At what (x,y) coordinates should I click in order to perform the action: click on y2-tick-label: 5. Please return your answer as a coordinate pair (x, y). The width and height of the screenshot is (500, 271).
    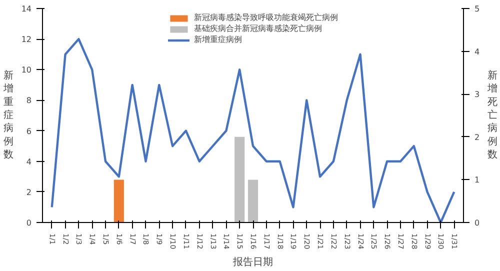
    Looking at the image, I should click on (477, 9).